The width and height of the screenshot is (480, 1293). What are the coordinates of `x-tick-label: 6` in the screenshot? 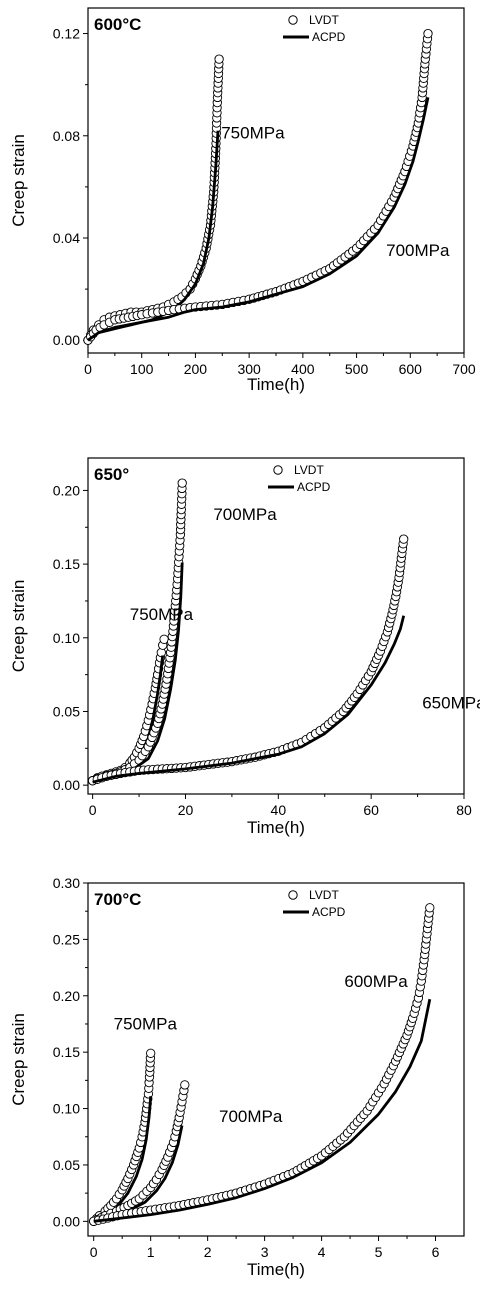 It's located at (436, 1252).